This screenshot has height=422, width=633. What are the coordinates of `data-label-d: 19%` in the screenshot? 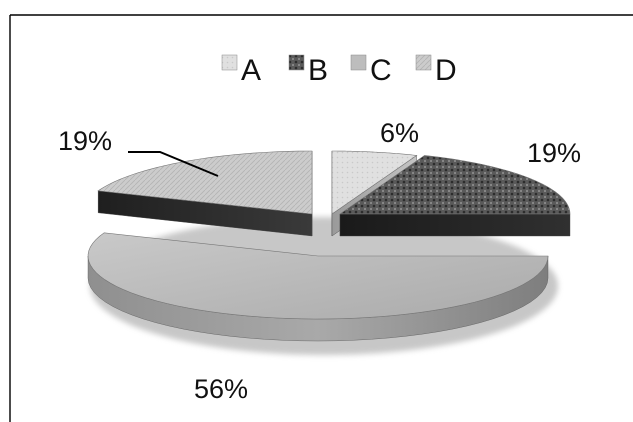 It's located at (85, 141).